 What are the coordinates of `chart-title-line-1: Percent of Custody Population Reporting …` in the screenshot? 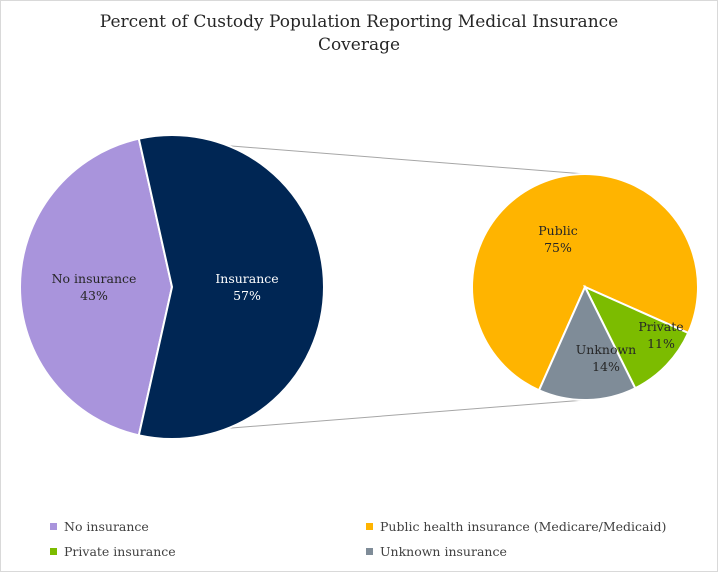 It's located at (359, 22).